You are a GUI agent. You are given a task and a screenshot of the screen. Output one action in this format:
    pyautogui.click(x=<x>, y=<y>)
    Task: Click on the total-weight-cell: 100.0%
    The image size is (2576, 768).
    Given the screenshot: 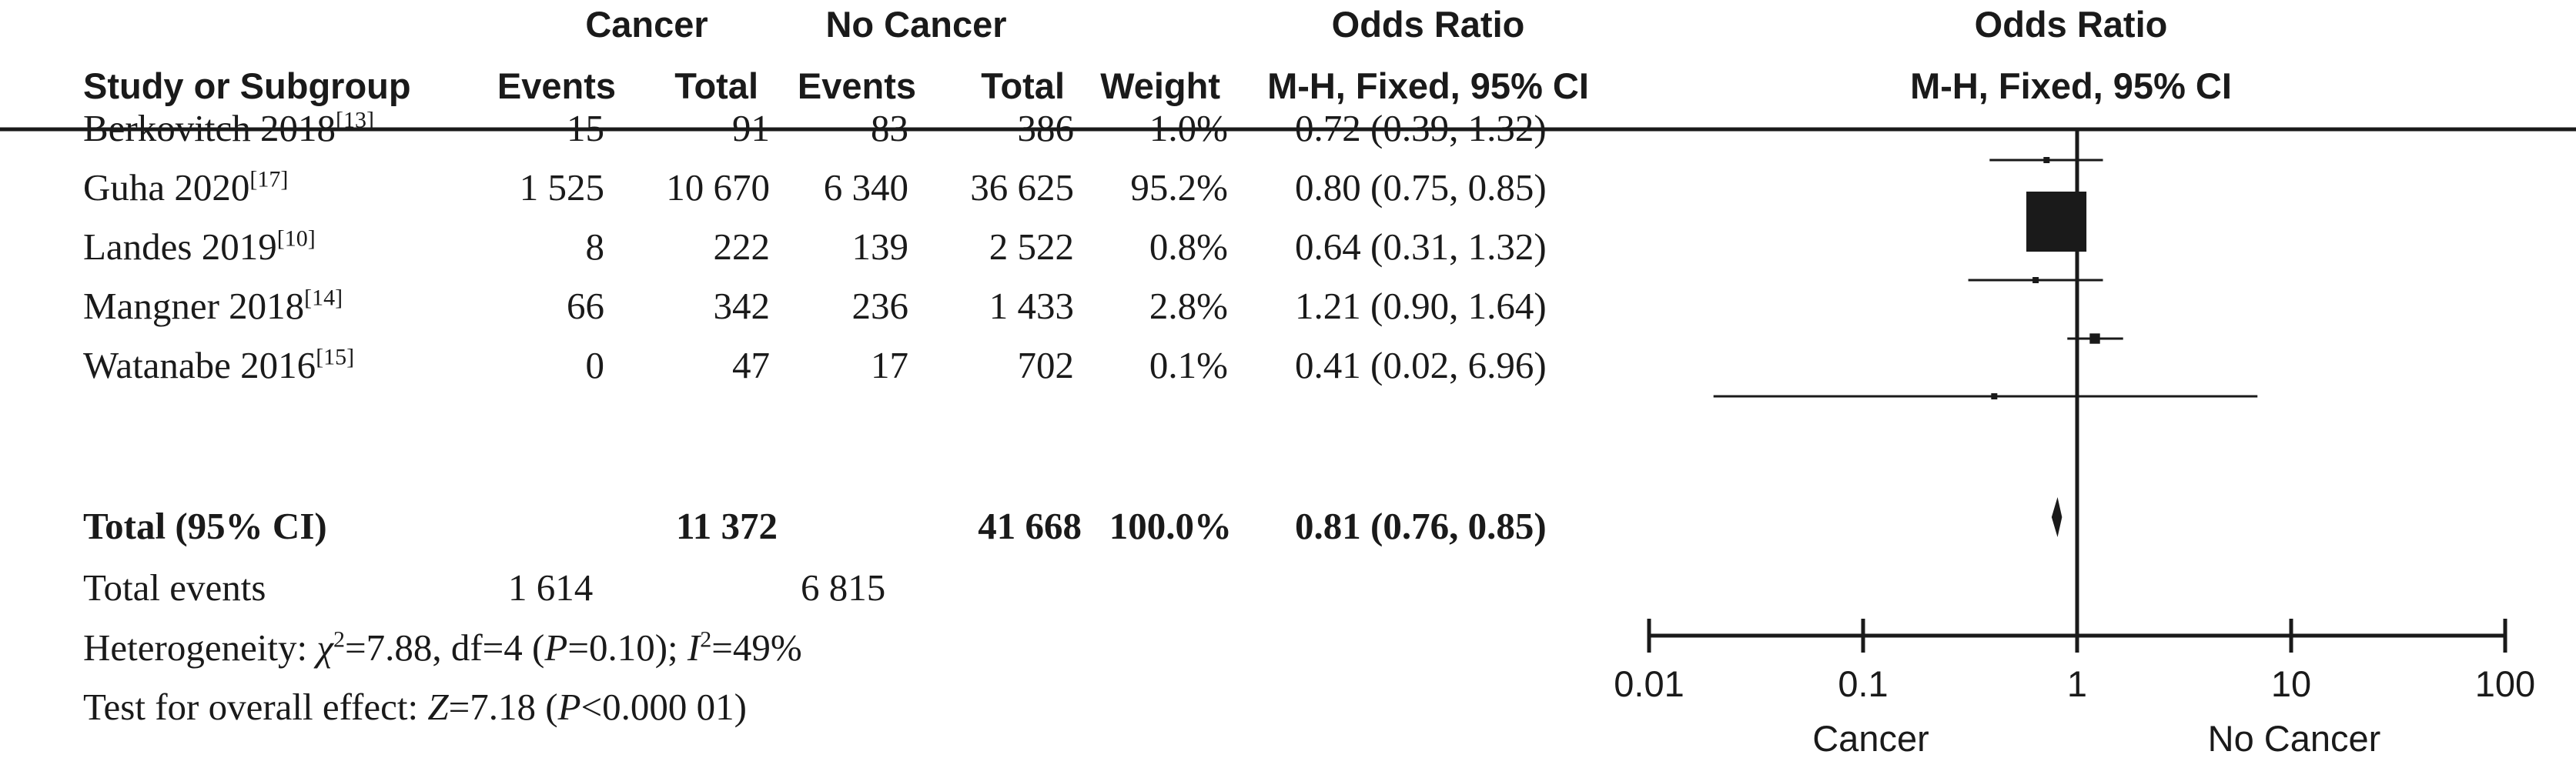 What is the action you would take?
    pyautogui.click(x=1171, y=526)
    